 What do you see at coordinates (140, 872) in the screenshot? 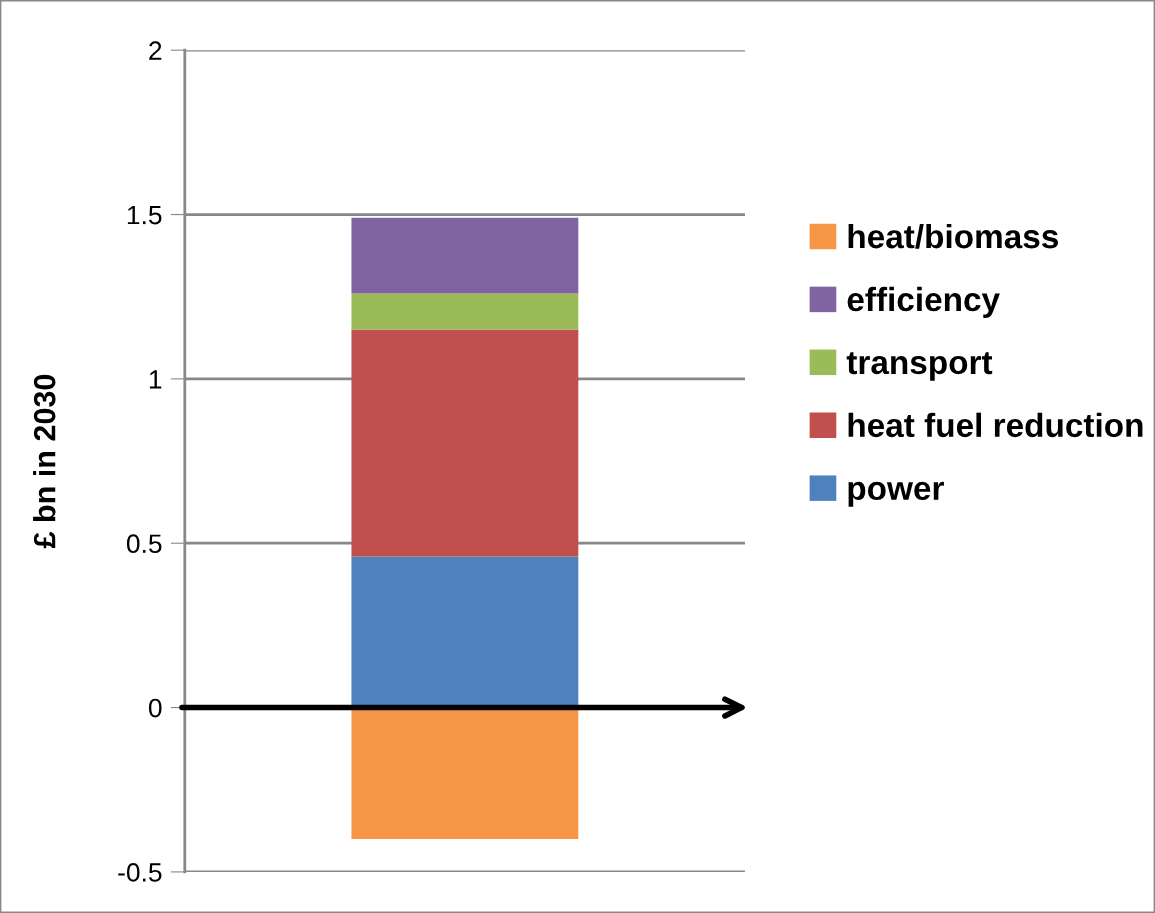
I see `y-tick-label: -0.5` at bounding box center [140, 872].